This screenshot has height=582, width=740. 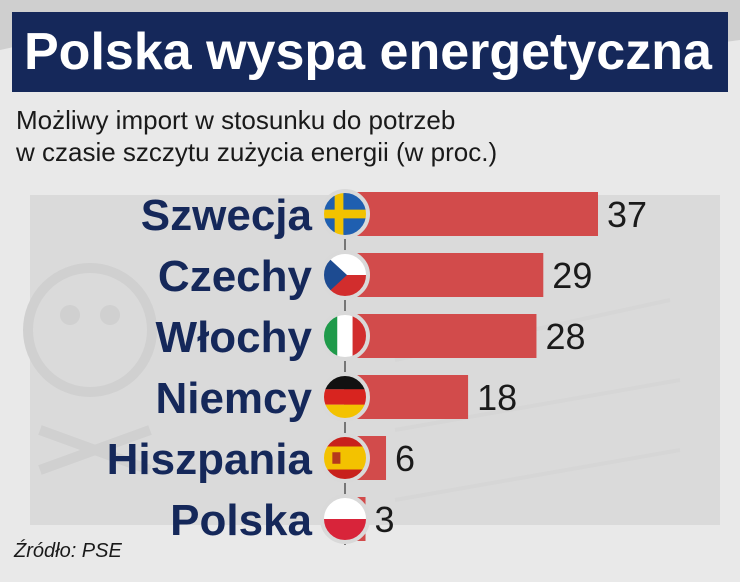 I want to click on bar-szwecja, so click(x=471, y=214).